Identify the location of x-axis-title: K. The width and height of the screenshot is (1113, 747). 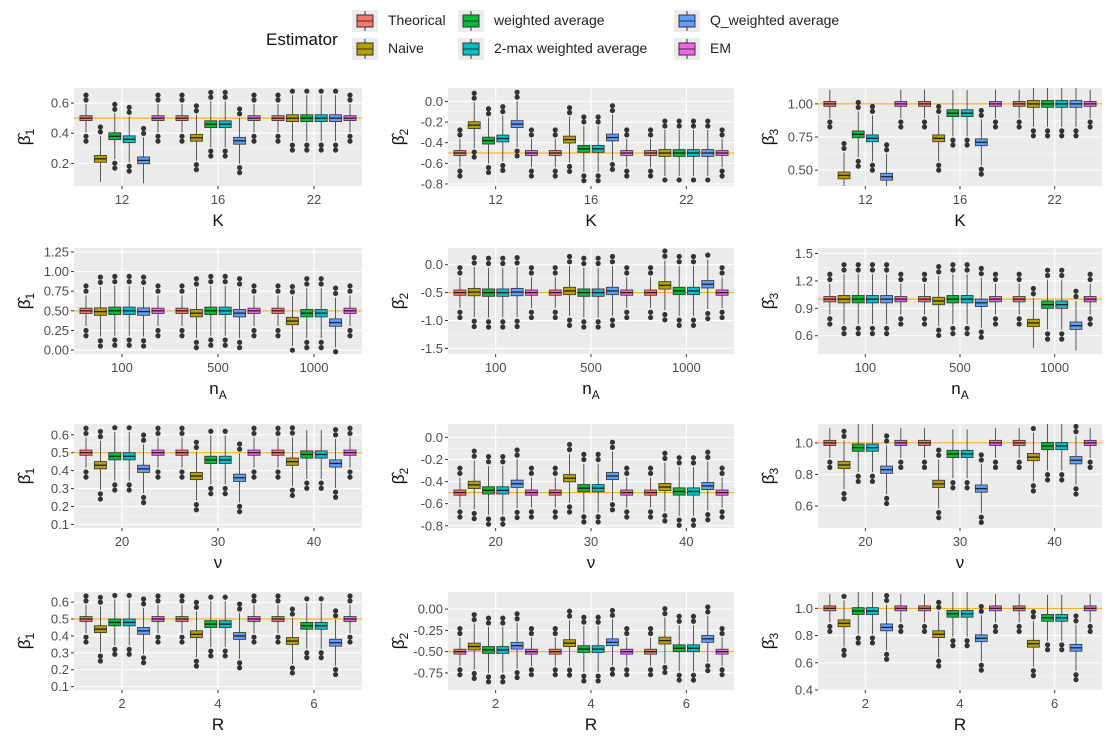
(591, 220).